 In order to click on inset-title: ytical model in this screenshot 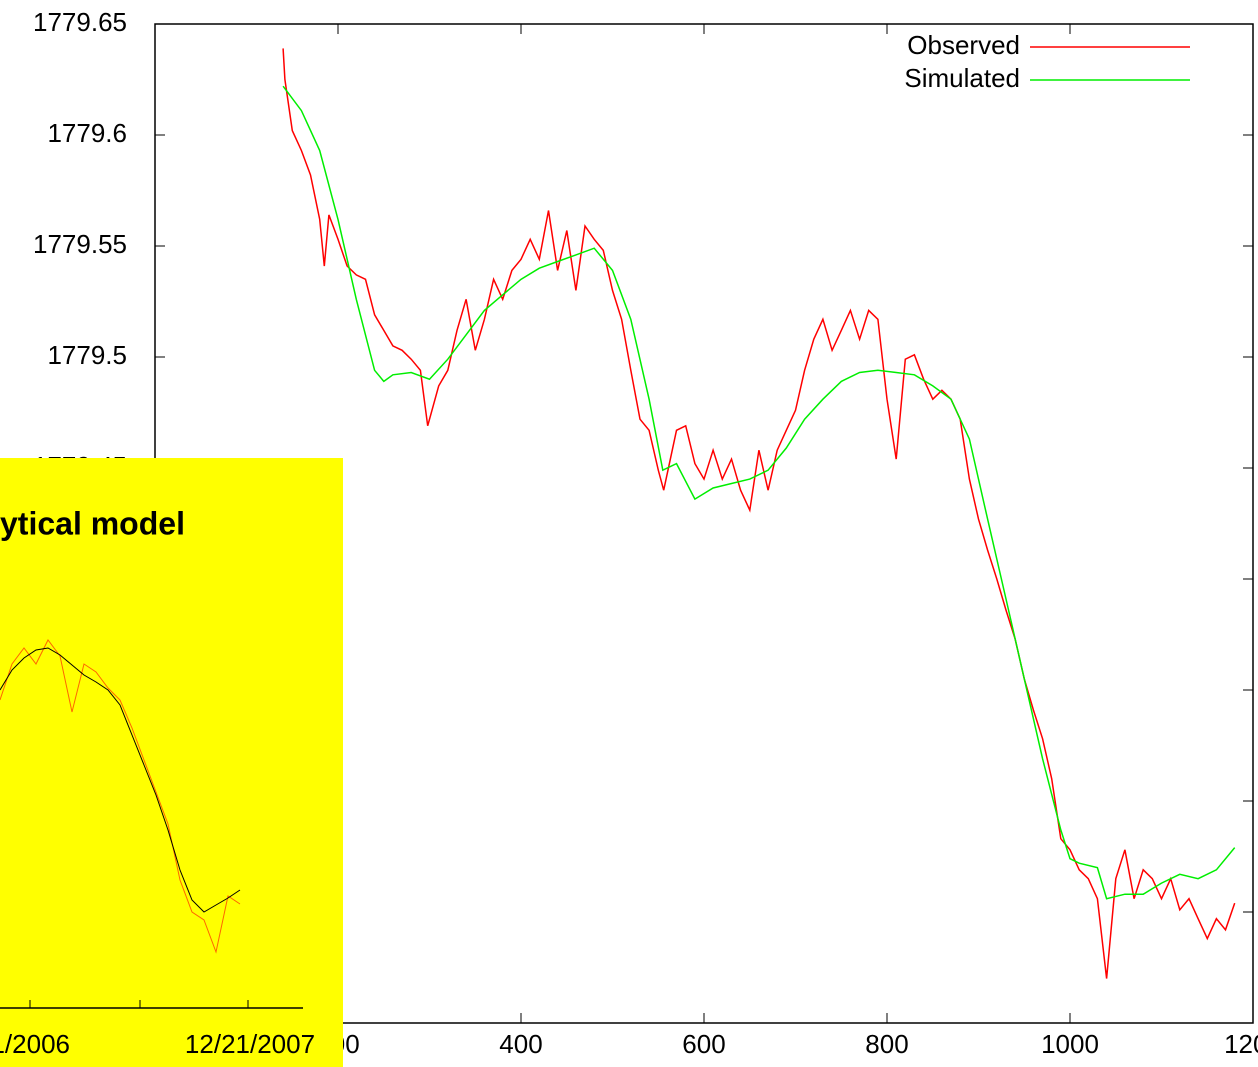, I will do `click(92, 523)`.